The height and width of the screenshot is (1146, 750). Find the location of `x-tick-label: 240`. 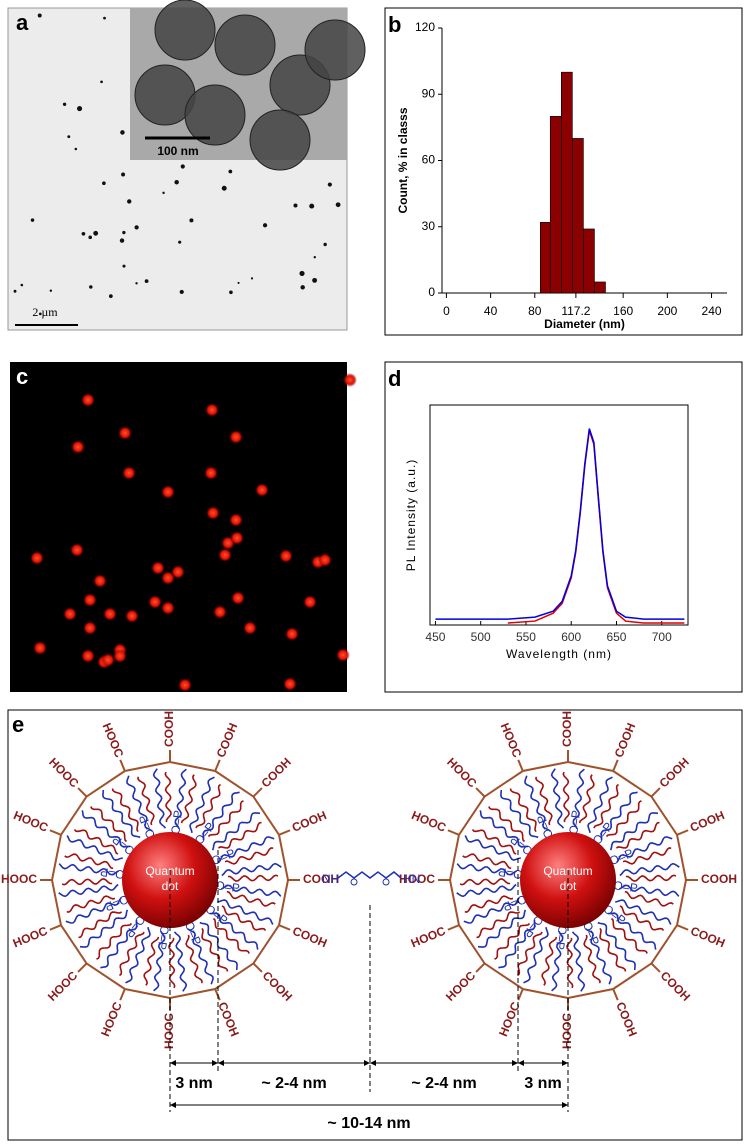

x-tick-label: 240 is located at coordinates (712, 311).